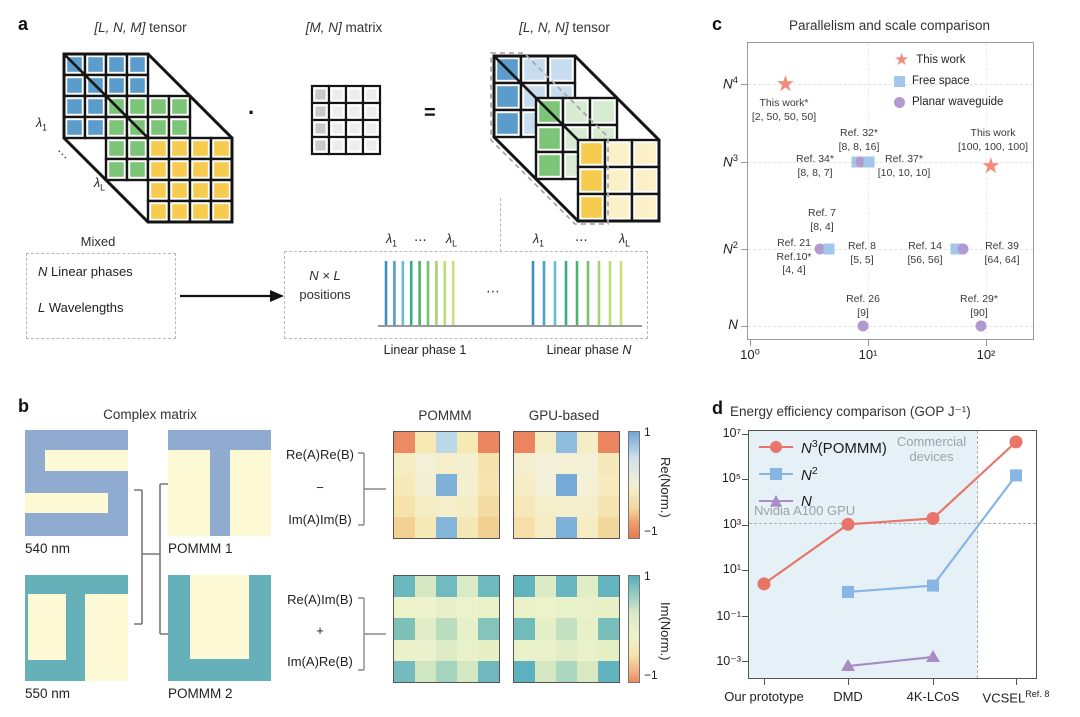  What do you see at coordinates (925, 253) in the screenshot?
I see `annotation: Ref. 14 [56, 56]` at bounding box center [925, 253].